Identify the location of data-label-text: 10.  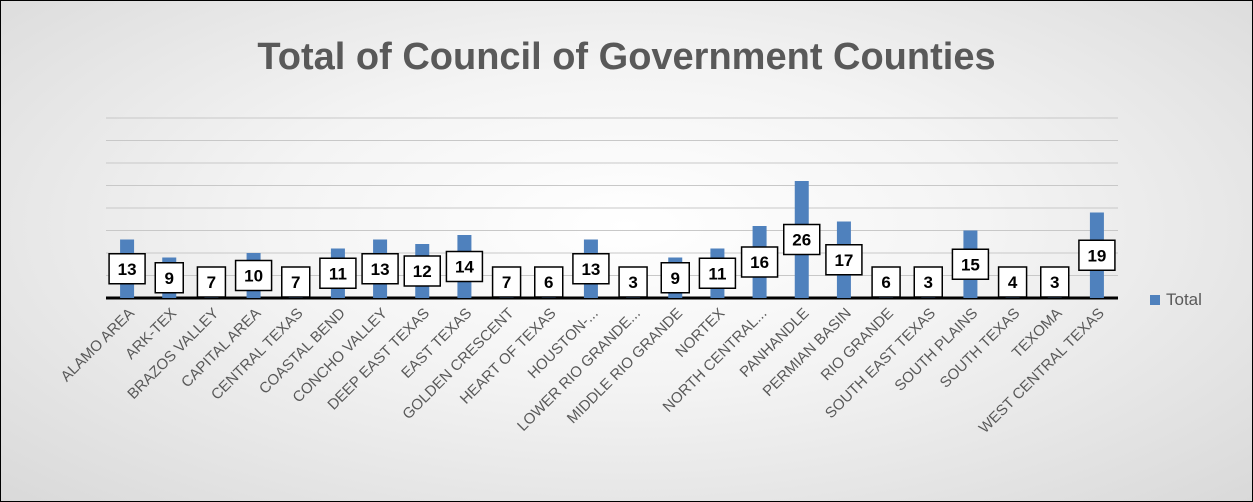
(253, 276).